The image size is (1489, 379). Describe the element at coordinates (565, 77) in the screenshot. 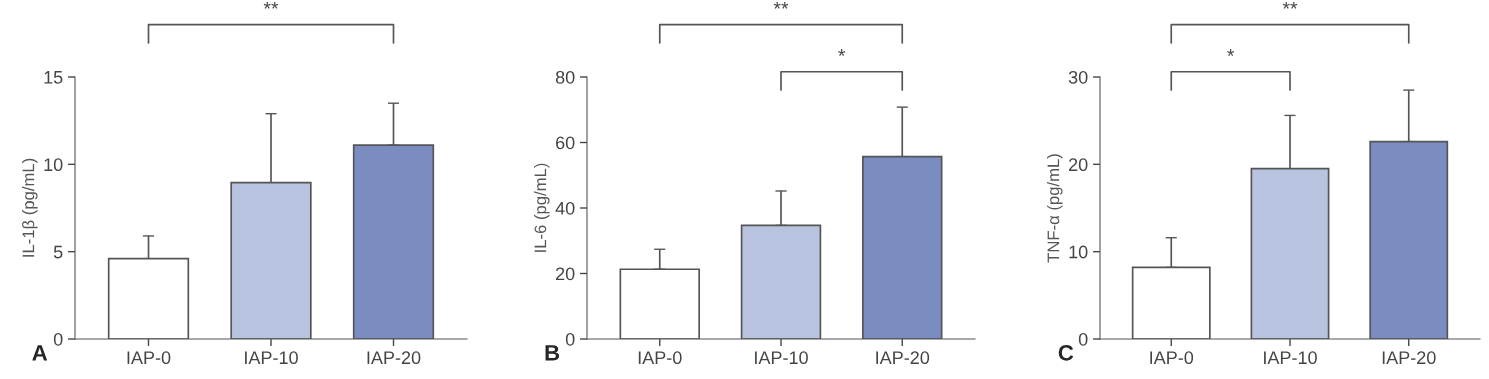

I see `y-tick-label: 80` at that location.